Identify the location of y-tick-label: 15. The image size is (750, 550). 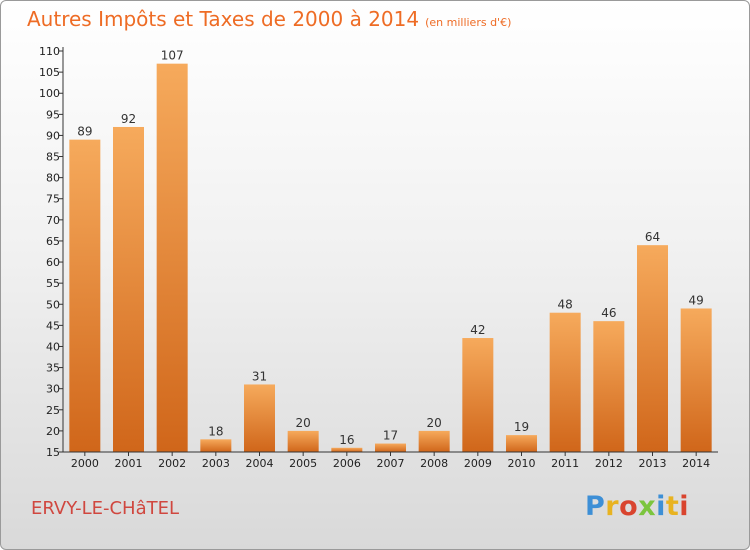
(53, 452).